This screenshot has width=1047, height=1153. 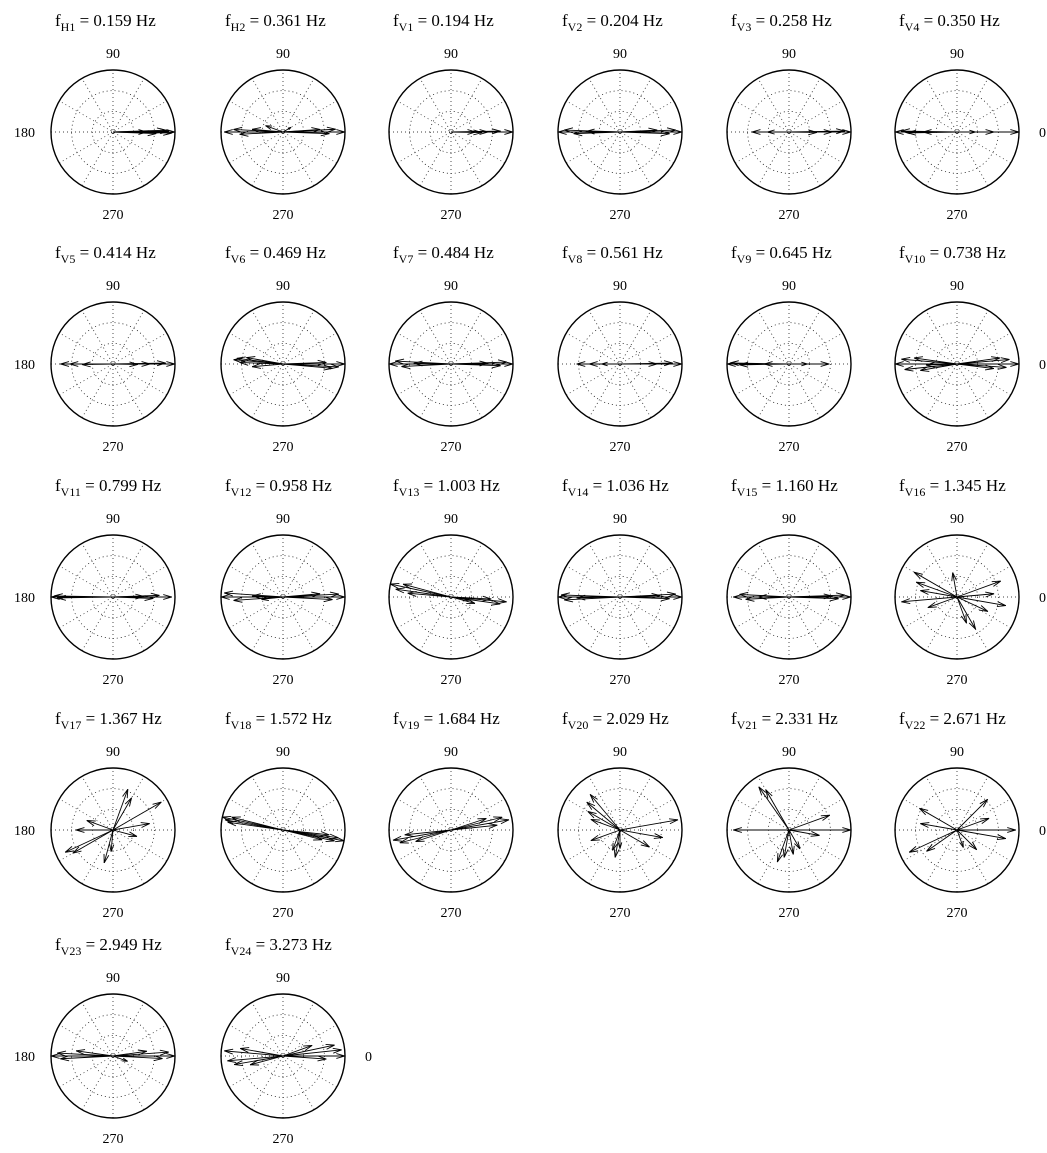 I want to click on panel-title: fV13 = 1.003 Hz, so click(x=446, y=487).